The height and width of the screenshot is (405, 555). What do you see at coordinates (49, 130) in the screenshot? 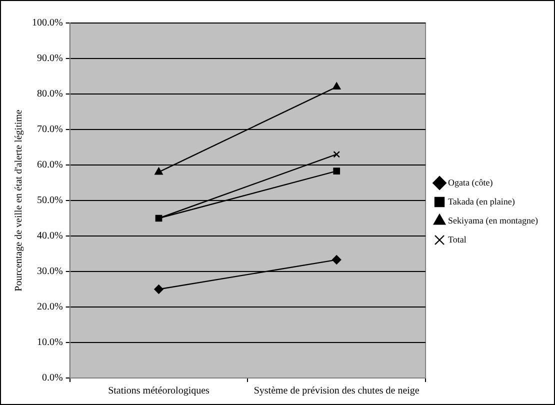
I see `y-tick-label: 70.0%` at bounding box center [49, 130].